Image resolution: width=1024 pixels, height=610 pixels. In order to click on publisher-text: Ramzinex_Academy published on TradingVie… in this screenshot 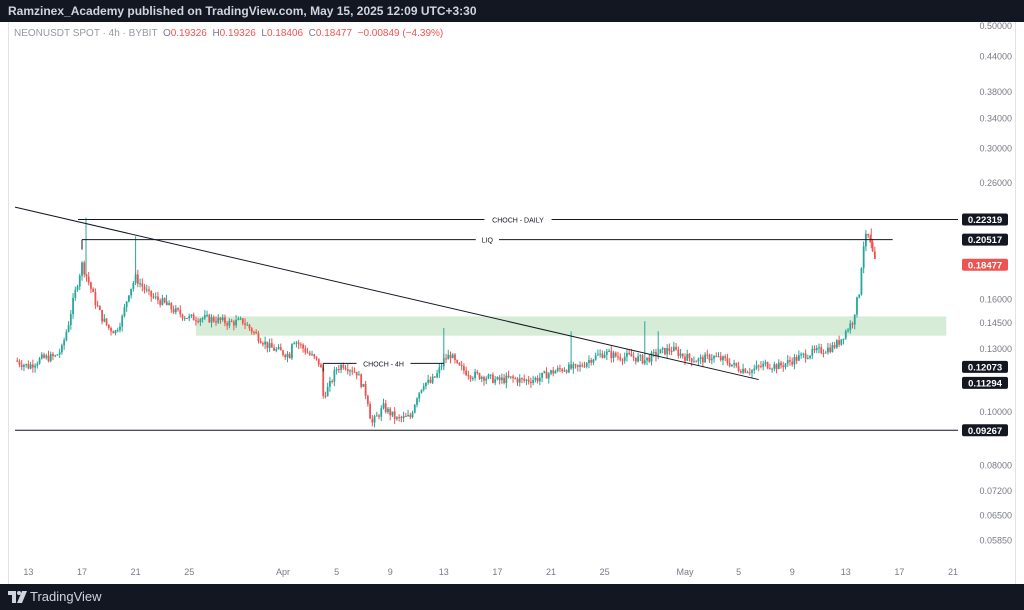, I will do `click(242, 11)`.